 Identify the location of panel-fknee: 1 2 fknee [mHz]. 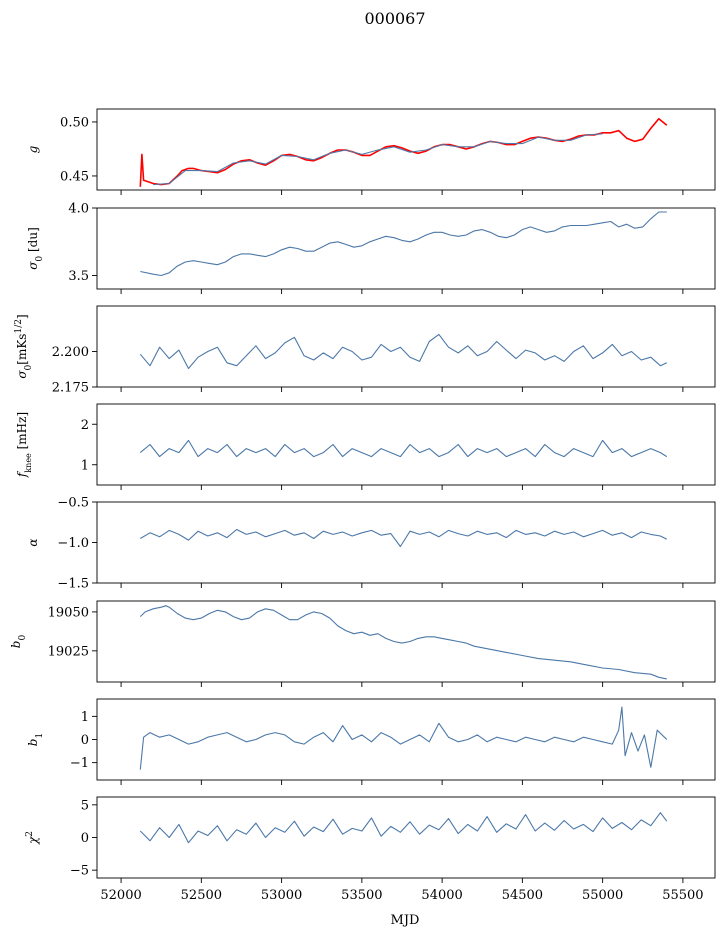
(365, 446).